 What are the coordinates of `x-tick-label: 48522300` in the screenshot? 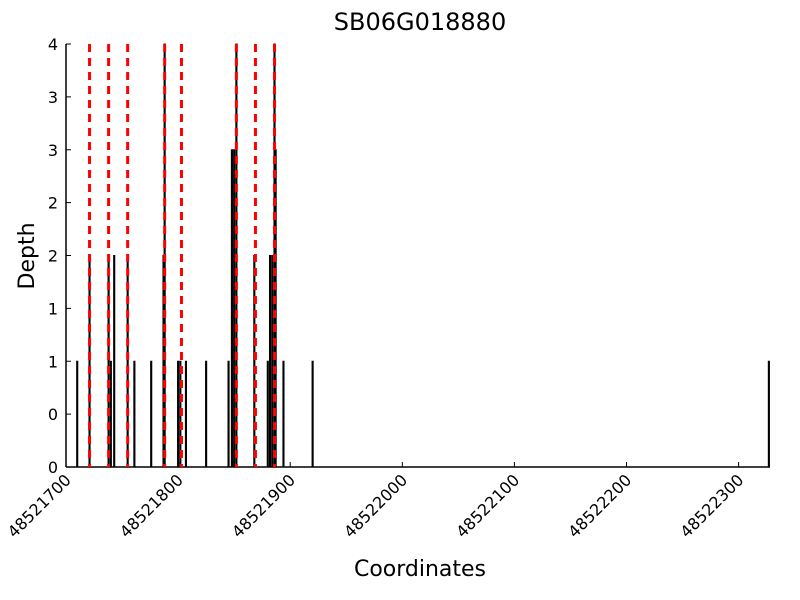 It's located at (711, 505).